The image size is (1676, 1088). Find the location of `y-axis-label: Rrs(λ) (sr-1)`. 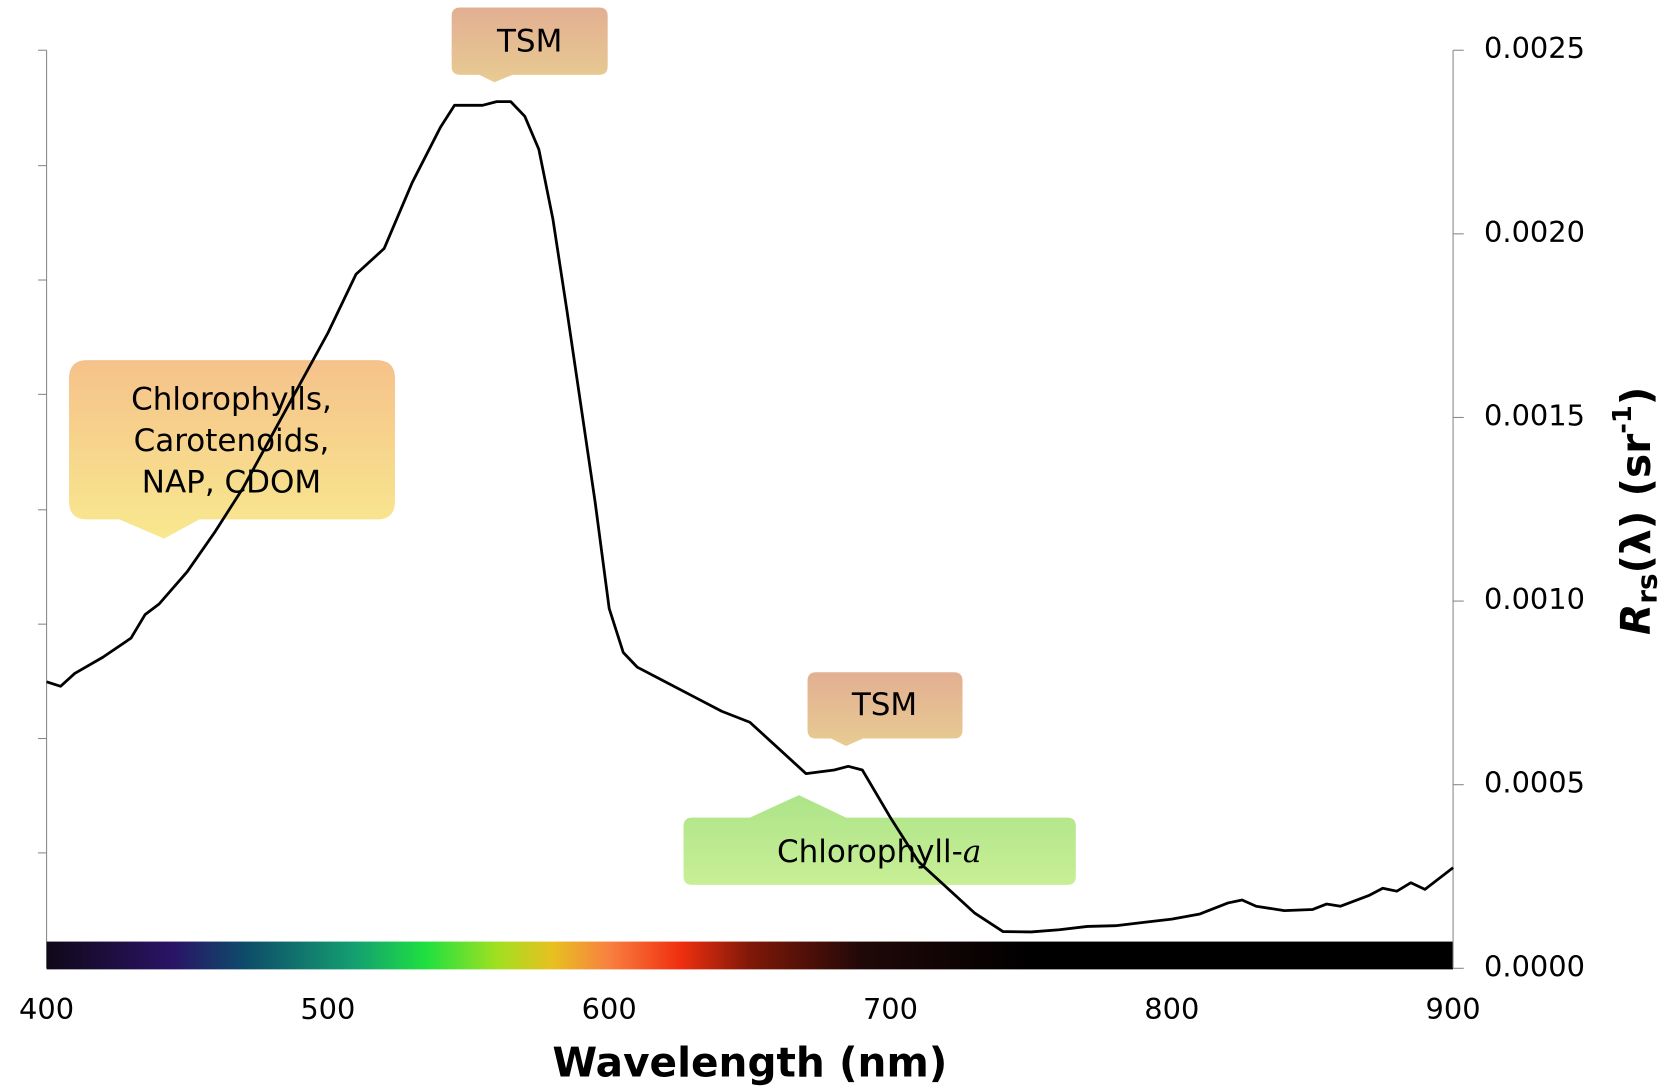

y-axis-label: Rrs(λ) (sr-1) is located at coordinates (1636, 511).